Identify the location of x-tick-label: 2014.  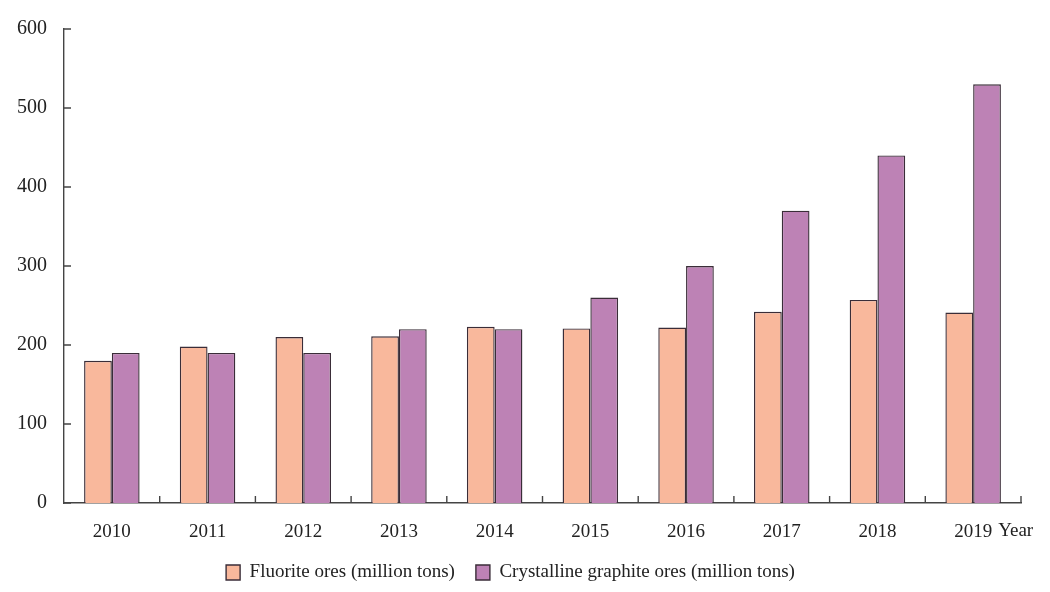
(495, 531).